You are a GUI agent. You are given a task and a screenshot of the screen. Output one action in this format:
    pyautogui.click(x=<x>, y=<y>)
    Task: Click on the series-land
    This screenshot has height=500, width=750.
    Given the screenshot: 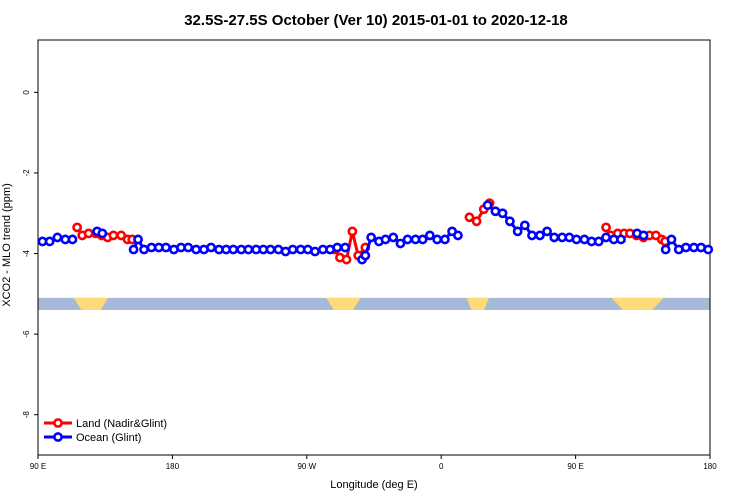 What is the action you would take?
    pyautogui.click(x=371, y=231)
    